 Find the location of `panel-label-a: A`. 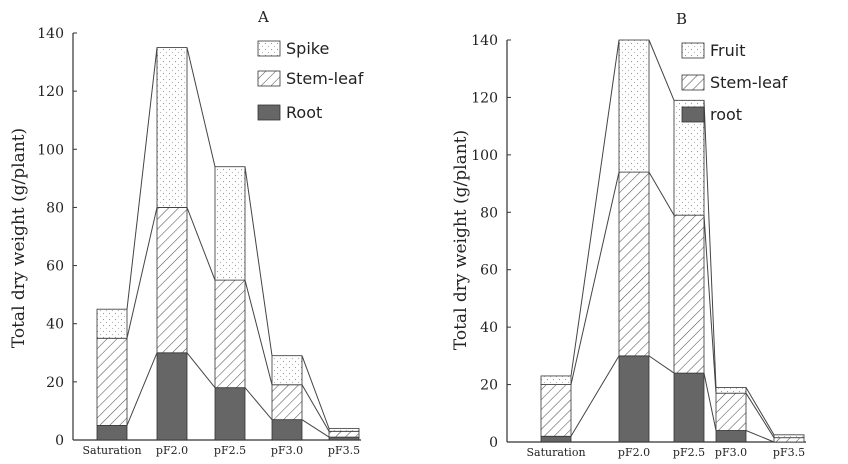

panel-label-a: A is located at coordinates (263, 17).